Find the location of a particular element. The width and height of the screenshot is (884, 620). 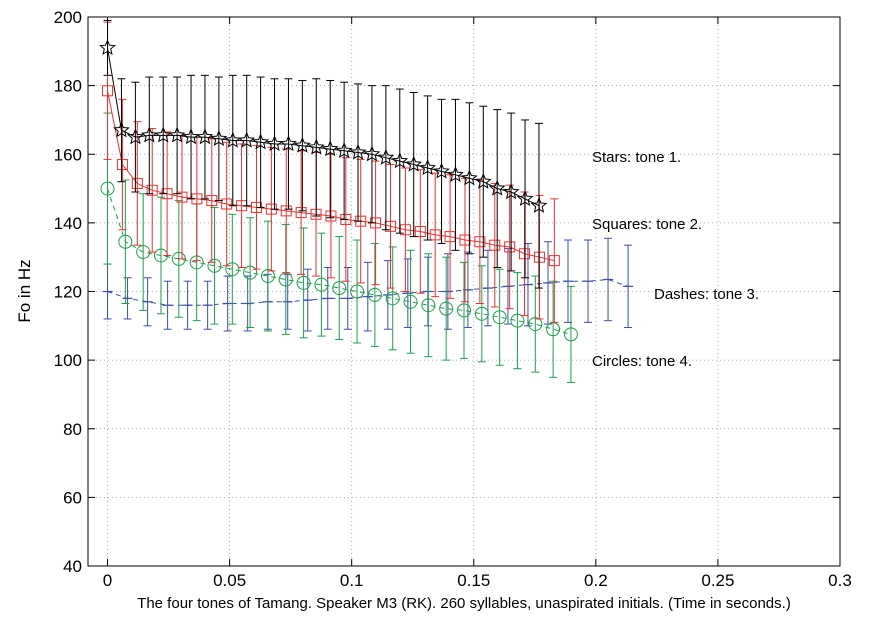

y-tick-label: 60 is located at coordinates (72, 497).